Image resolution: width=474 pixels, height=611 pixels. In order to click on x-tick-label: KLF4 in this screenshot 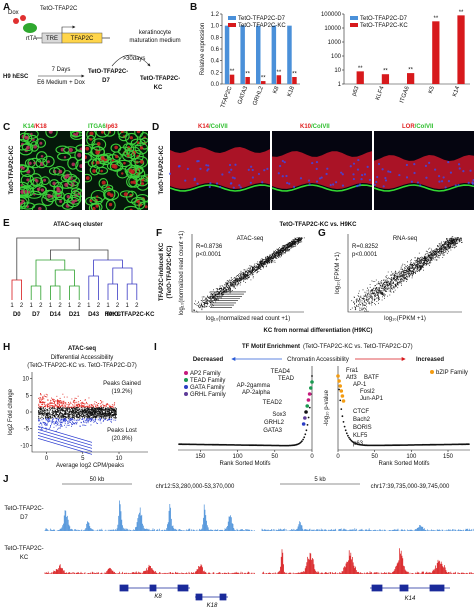, I will do `click(380, 93)`.